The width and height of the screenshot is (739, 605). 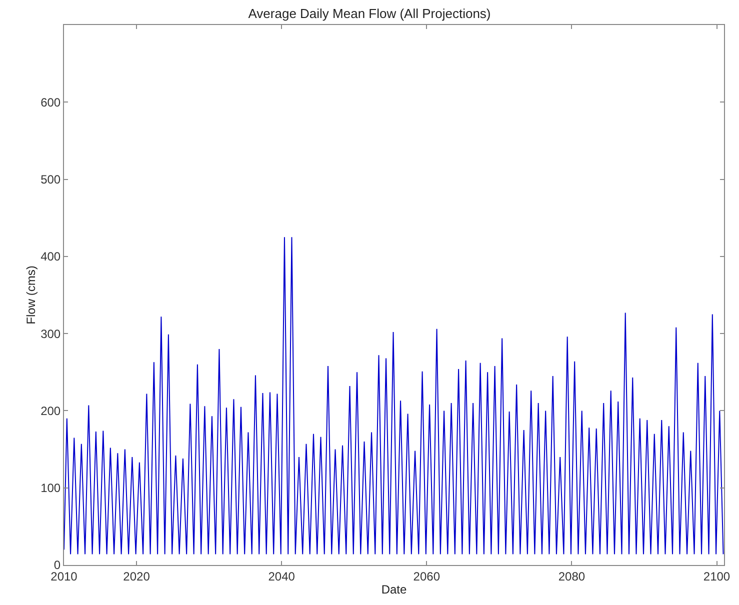 I want to click on y-tick-label: 100, so click(x=50, y=488).